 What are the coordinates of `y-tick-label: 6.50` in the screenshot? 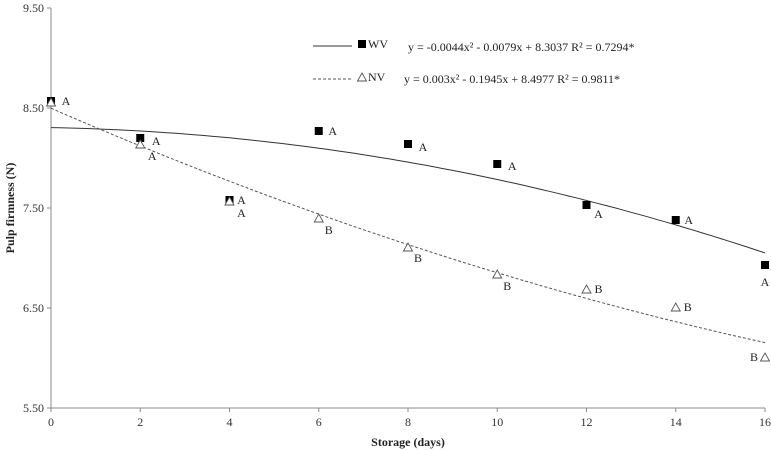 It's located at (33, 308).